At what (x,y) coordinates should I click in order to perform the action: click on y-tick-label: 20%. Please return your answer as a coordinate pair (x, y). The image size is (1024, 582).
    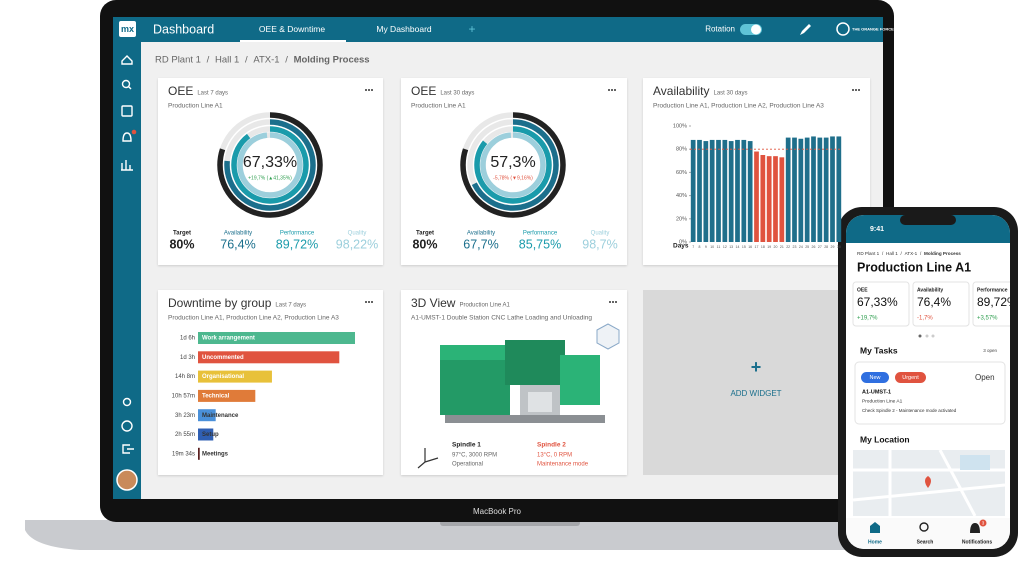
    Looking at the image, I should click on (681, 219).